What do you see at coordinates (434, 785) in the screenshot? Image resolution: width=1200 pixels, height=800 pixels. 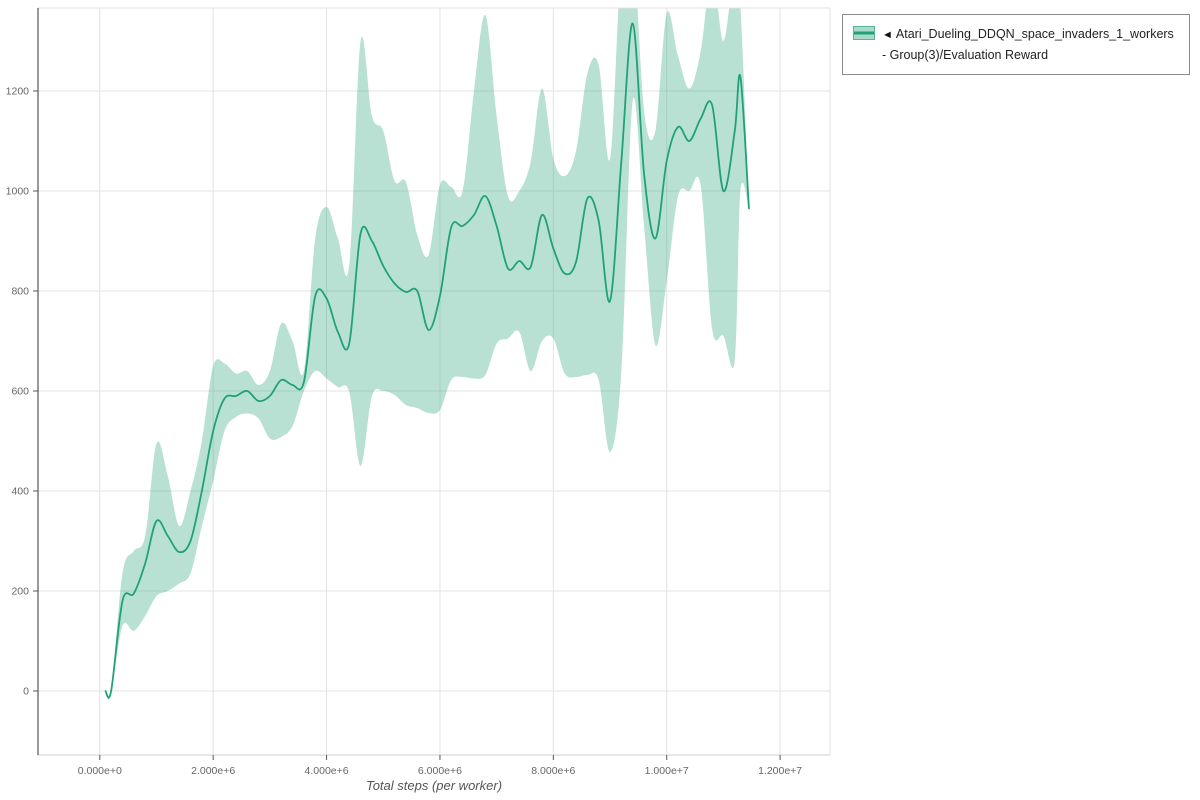 I see `x-axis-label: Total steps (per worker)` at bounding box center [434, 785].